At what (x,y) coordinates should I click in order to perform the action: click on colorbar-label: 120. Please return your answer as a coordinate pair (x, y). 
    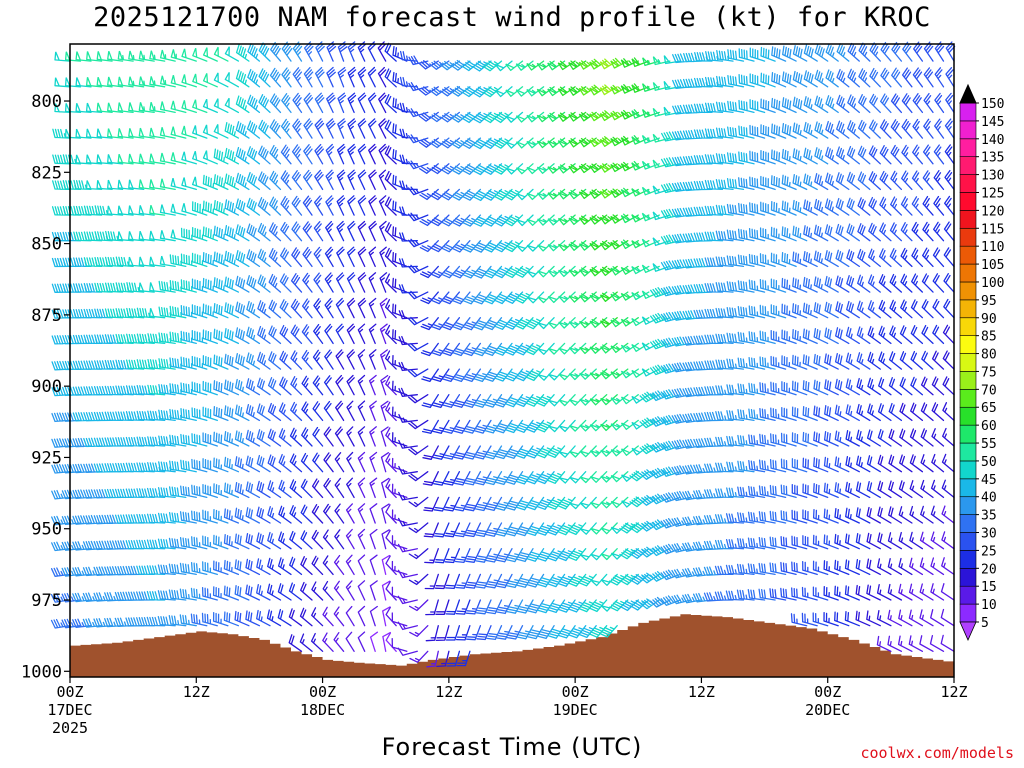
    Looking at the image, I should click on (992, 211).